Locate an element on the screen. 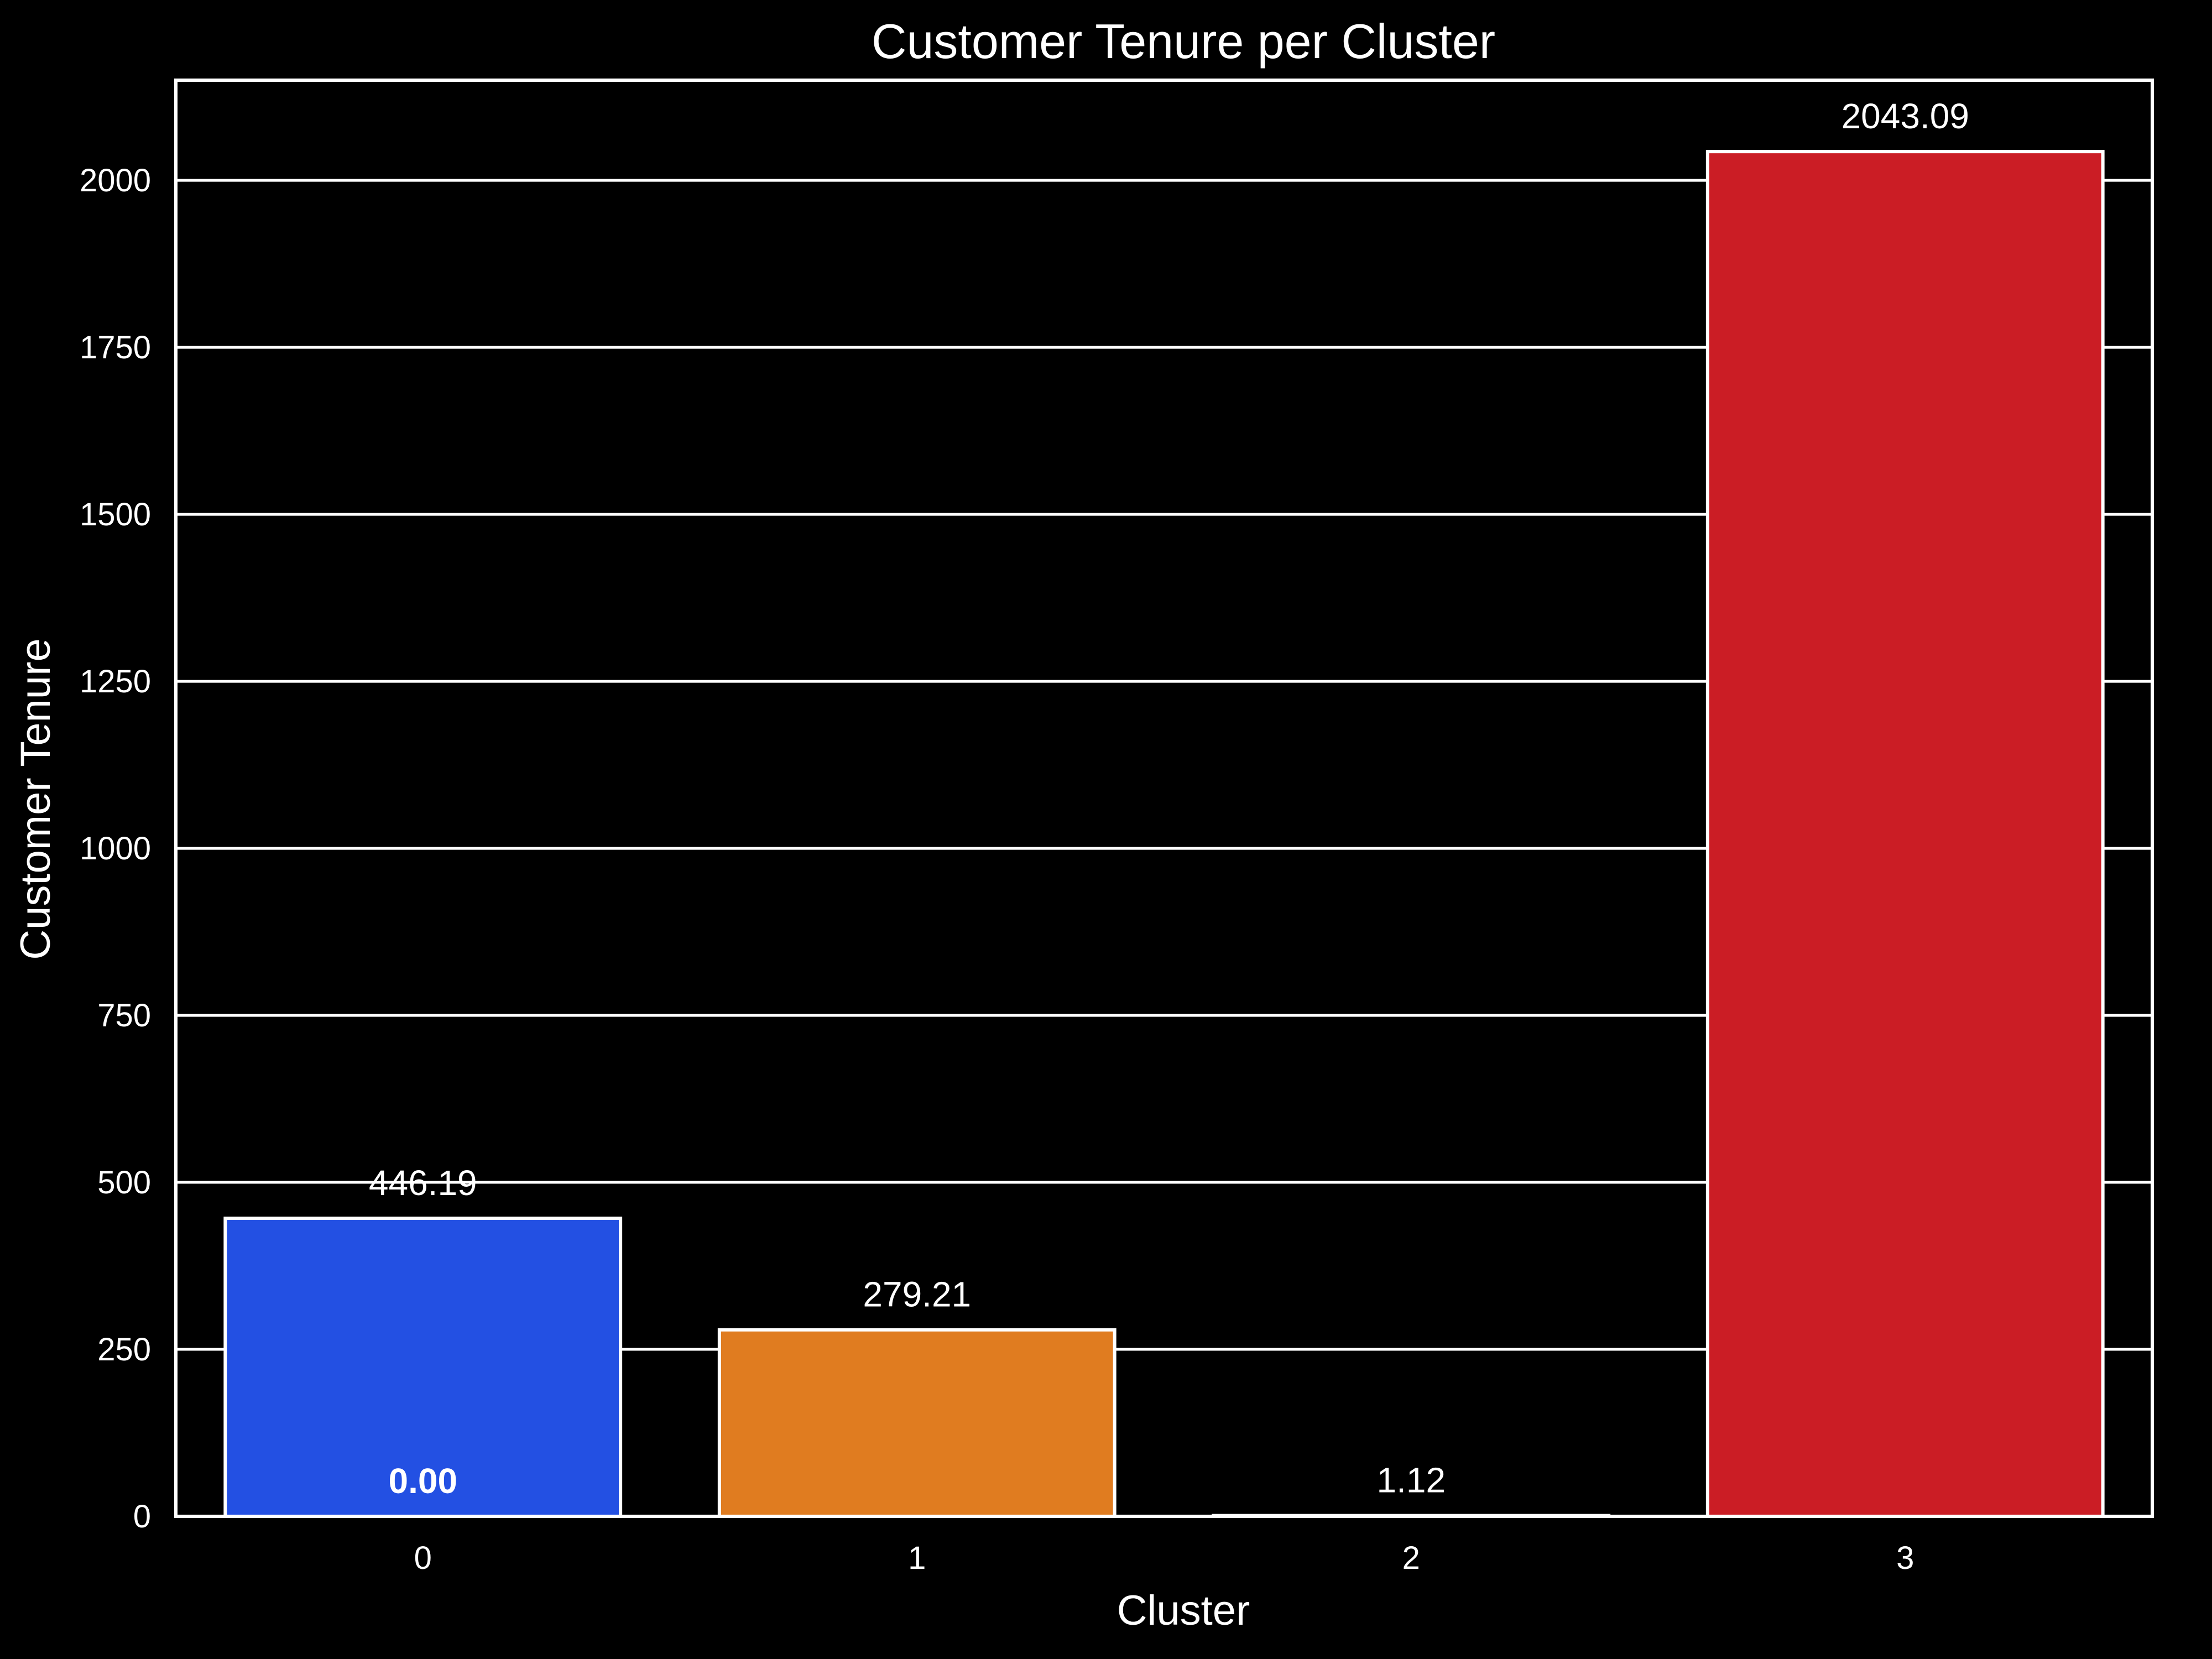  zero-annotation-label: 0.00 is located at coordinates (422, 1481).